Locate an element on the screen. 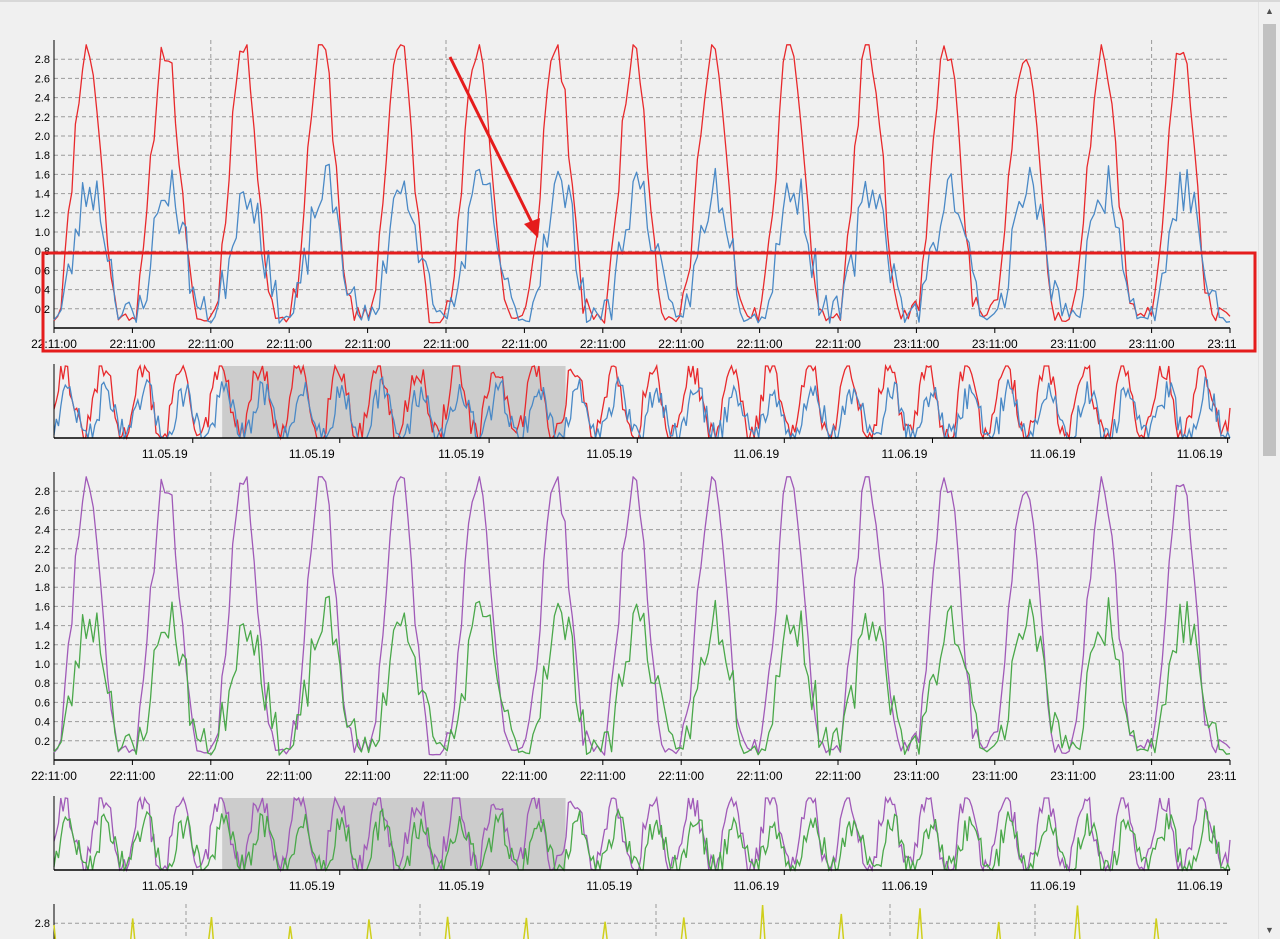 Image resolution: width=1280 pixels, height=939 pixels. y-tick-label: 0.2 is located at coordinates (42, 742).